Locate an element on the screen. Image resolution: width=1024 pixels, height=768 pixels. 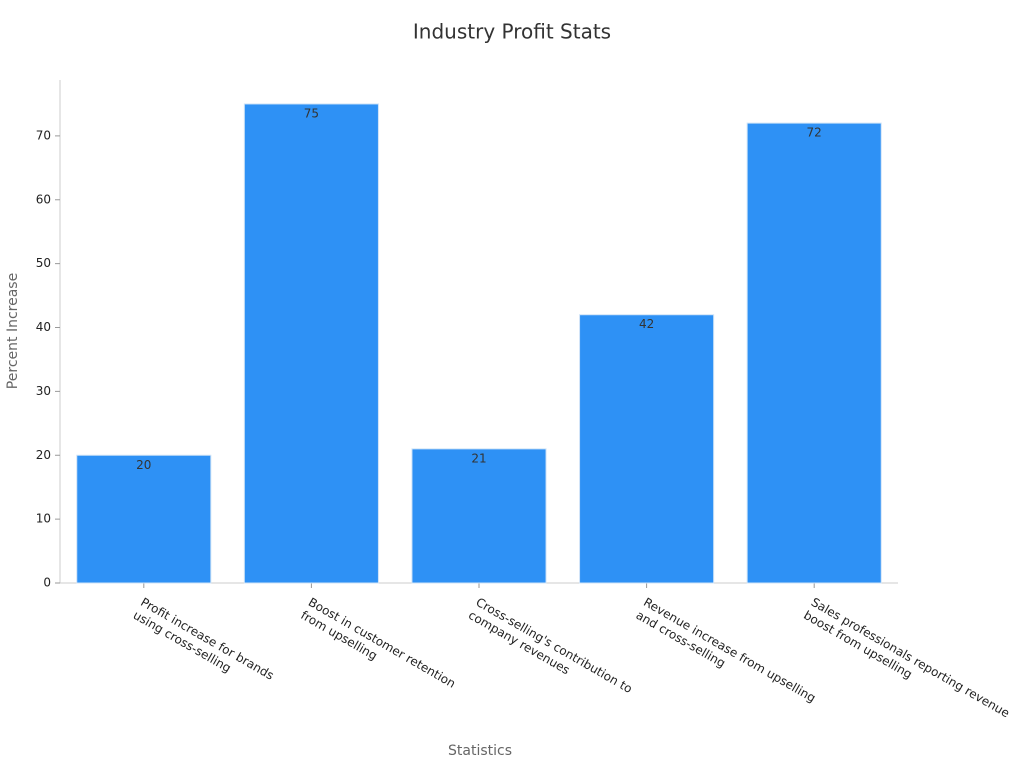
y-tick-label: 30 is located at coordinates (43, 391).